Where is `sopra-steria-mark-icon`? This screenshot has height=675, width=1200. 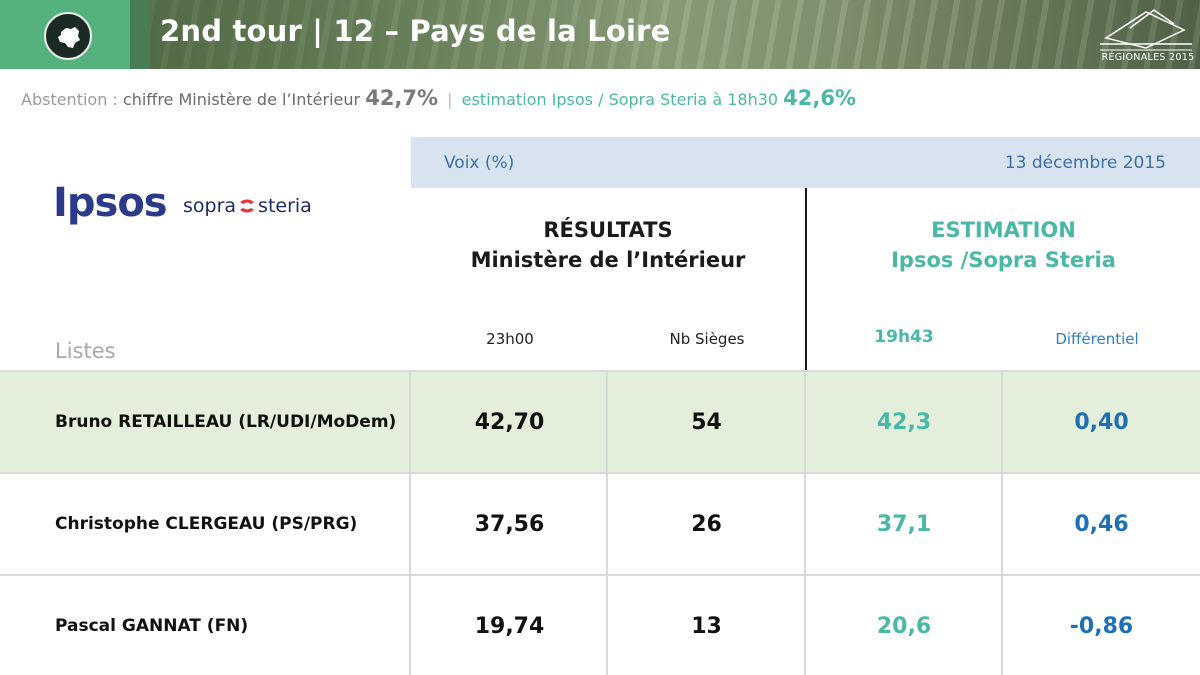 sopra-steria-mark-icon is located at coordinates (247, 206).